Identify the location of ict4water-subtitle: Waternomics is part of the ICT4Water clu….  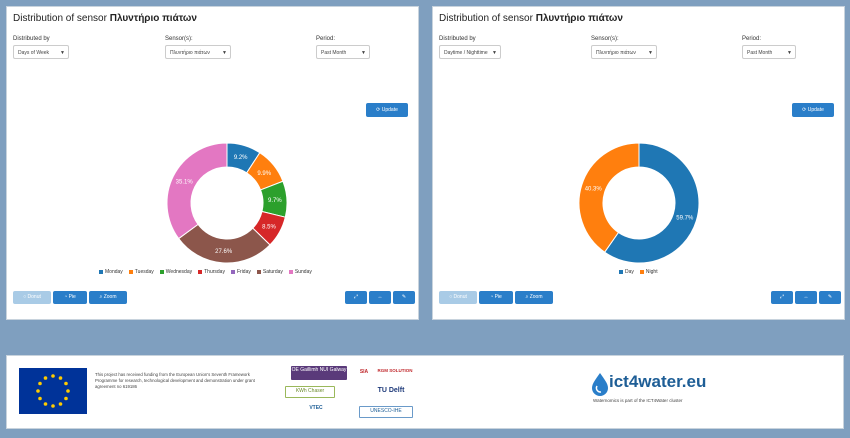
(638, 400).